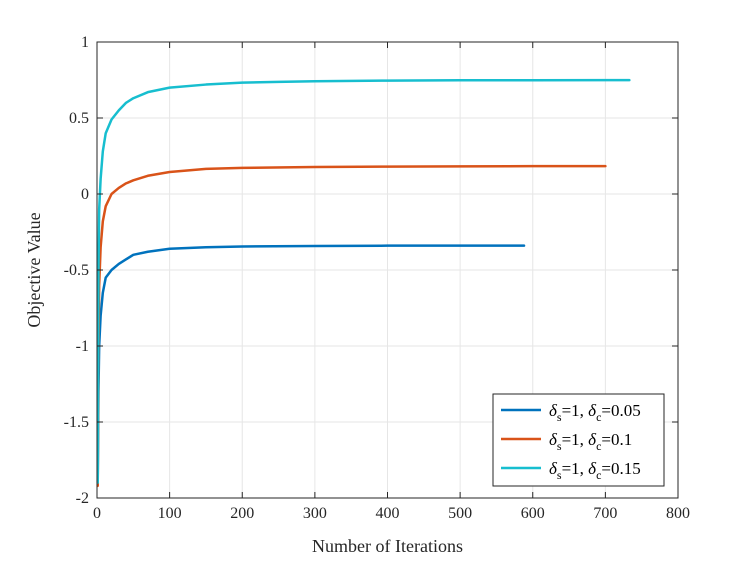  Describe the element at coordinates (387, 546) in the screenshot. I see `x-axis-label: Number of Iterations` at that location.